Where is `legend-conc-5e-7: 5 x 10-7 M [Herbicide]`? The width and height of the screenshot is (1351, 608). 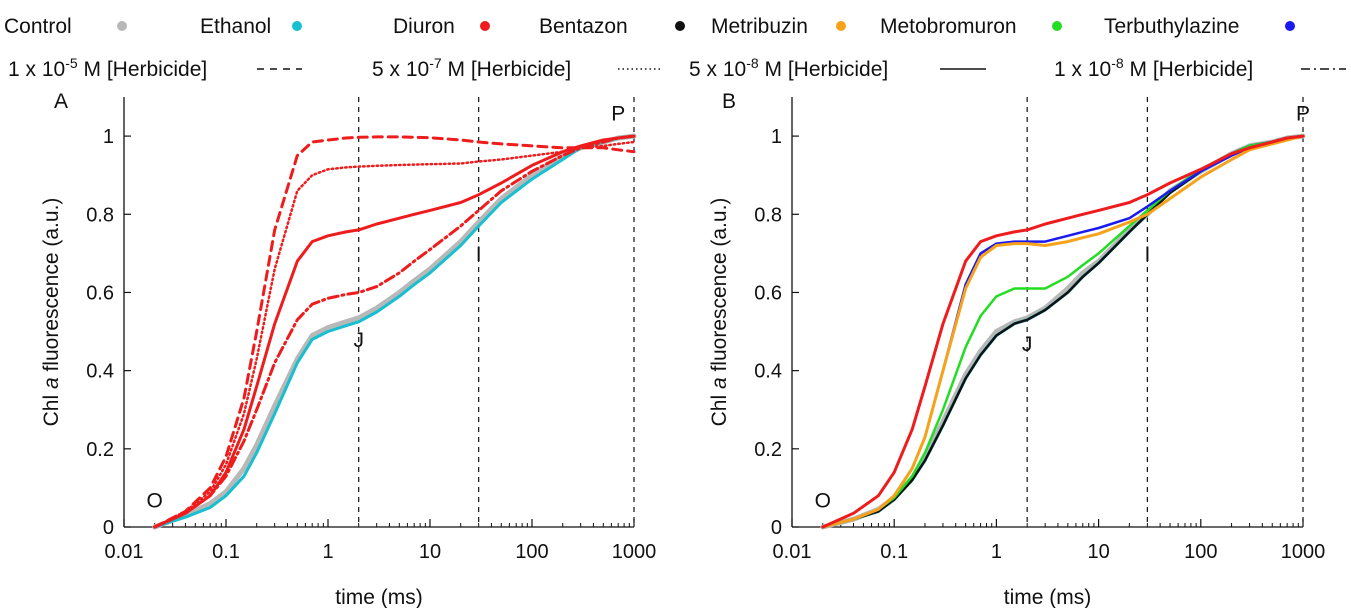 legend-conc-5e-7: 5 x 10-7 M [Herbicide] is located at coordinates (517, 68).